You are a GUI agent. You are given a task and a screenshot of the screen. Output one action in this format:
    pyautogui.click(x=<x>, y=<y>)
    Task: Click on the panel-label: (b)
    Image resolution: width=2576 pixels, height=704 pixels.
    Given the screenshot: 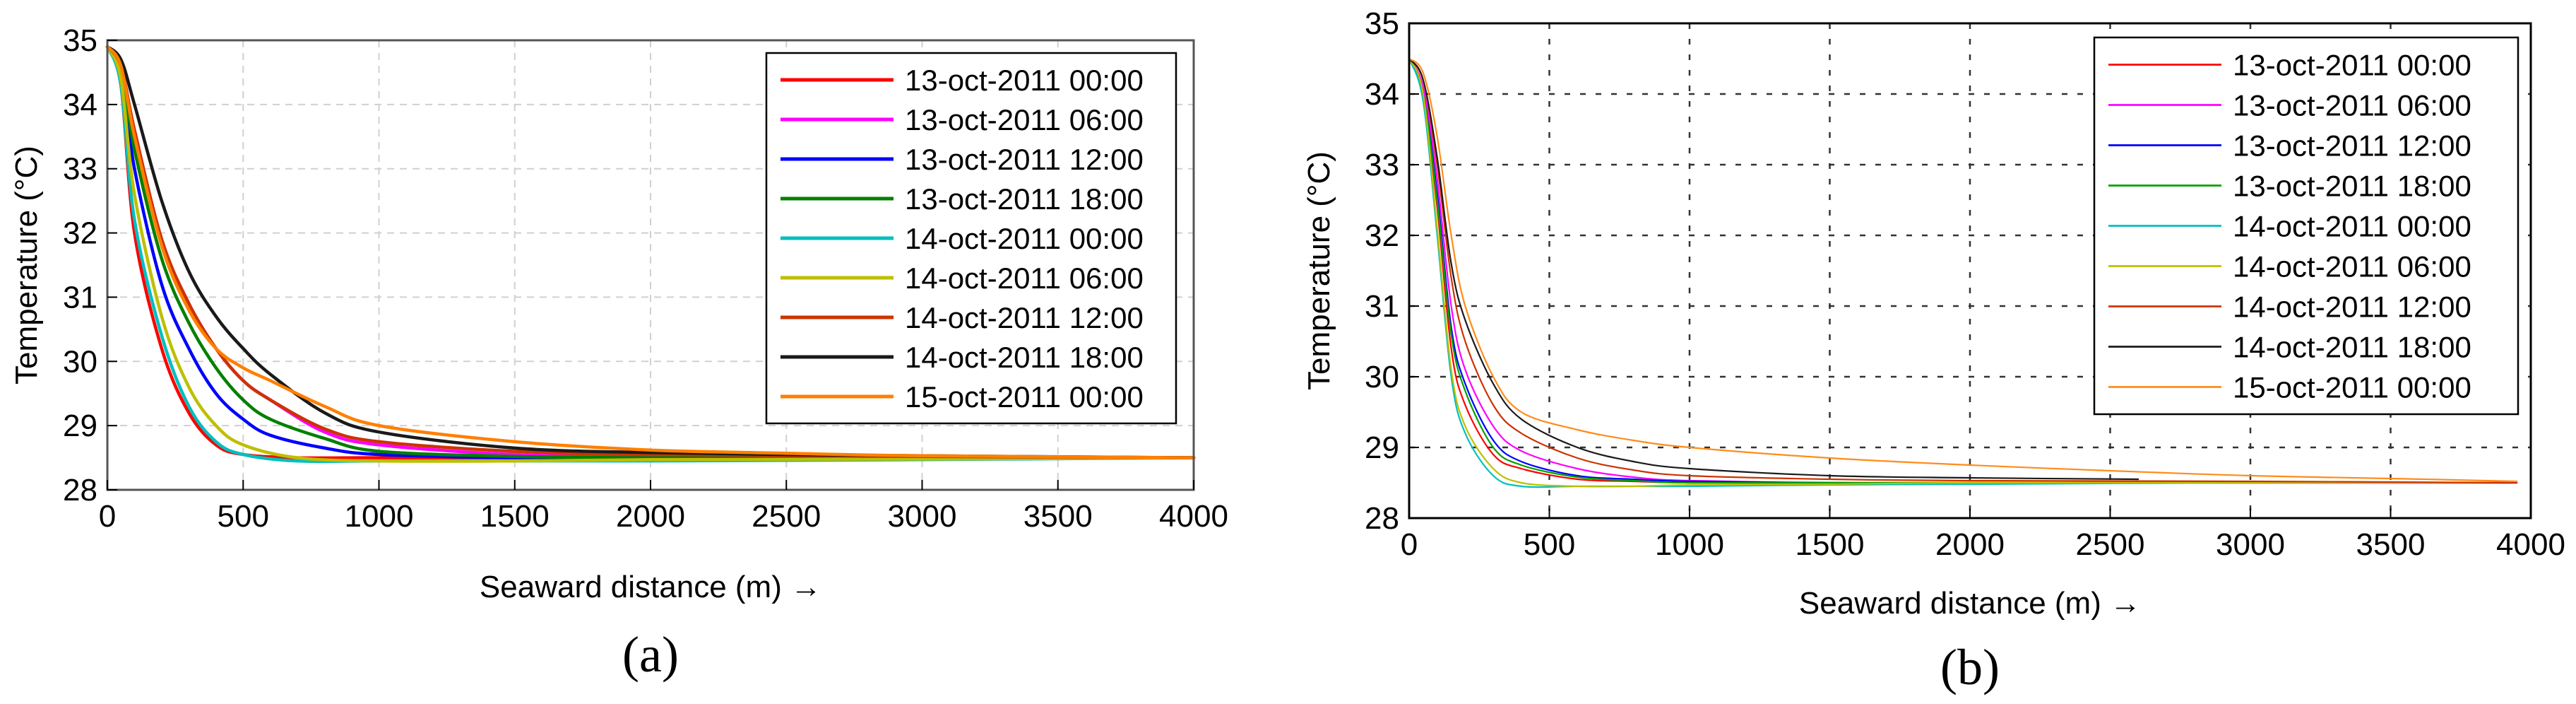 What is the action you would take?
    pyautogui.click(x=1970, y=667)
    